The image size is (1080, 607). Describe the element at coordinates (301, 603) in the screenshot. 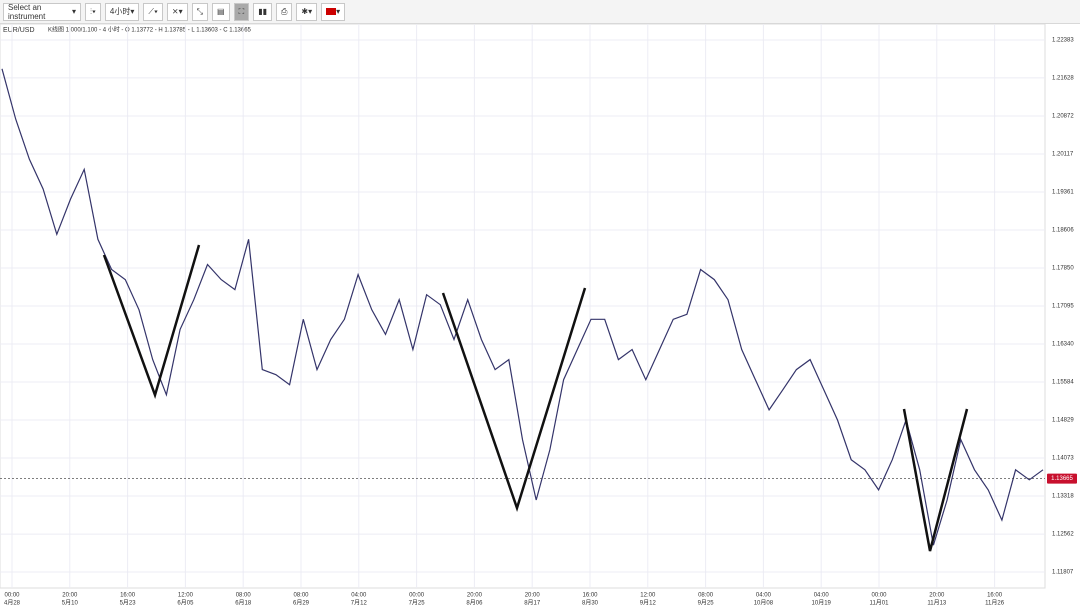

I see `x-tick-date: 6月29` at that location.